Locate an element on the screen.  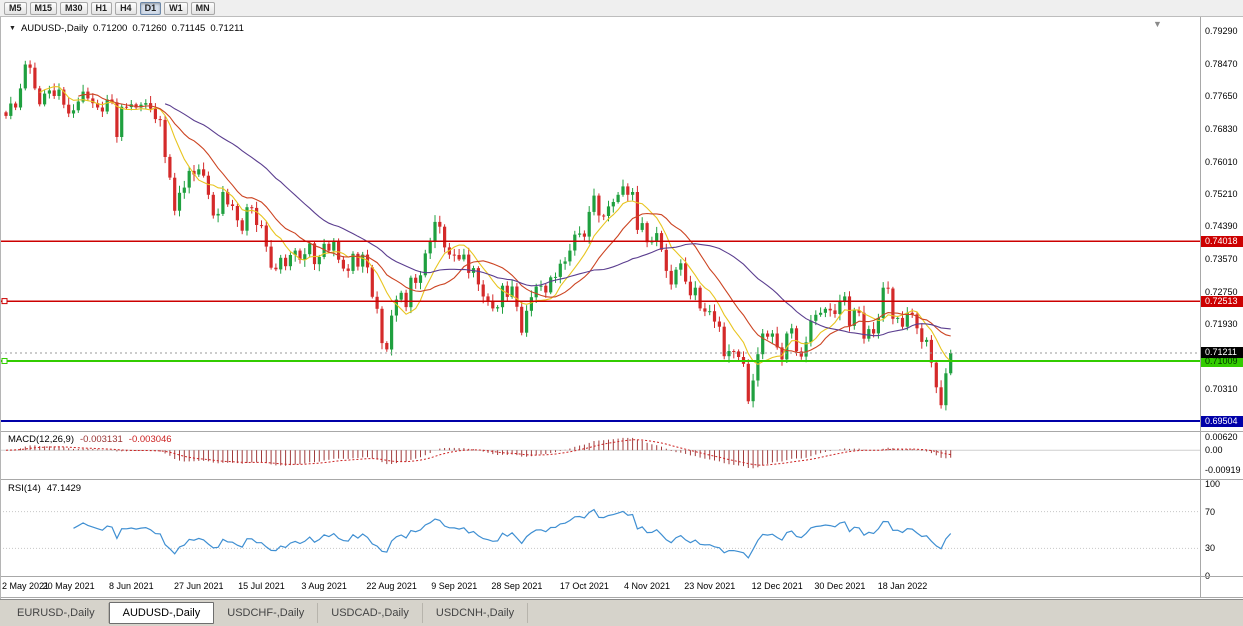
date-axis-label: 22 Aug 2021 is located at coordinates (391, 586).